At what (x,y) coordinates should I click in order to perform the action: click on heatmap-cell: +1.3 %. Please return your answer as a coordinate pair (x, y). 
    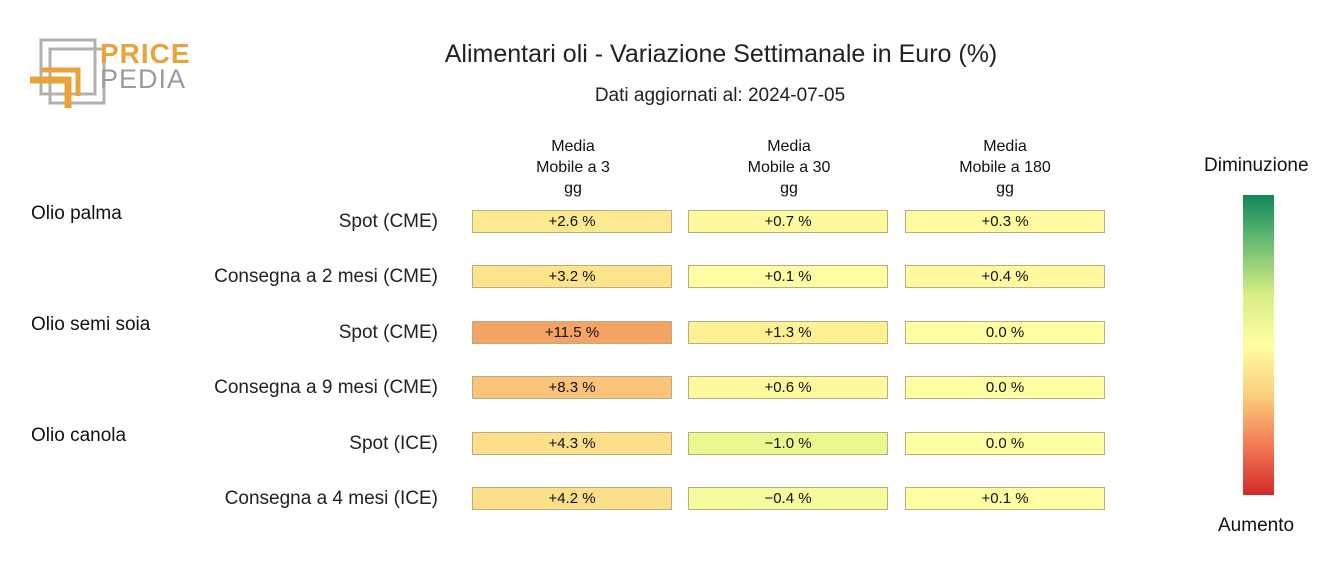
    Looking at the image, I should click on (788, 332).